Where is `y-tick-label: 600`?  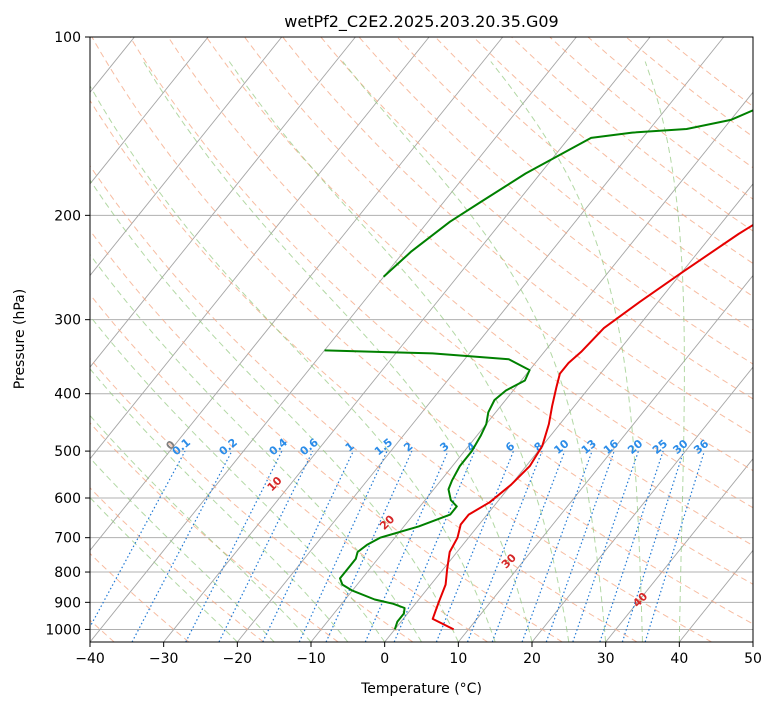 y-tick-label: 600 is located at coordinates (67, 499).